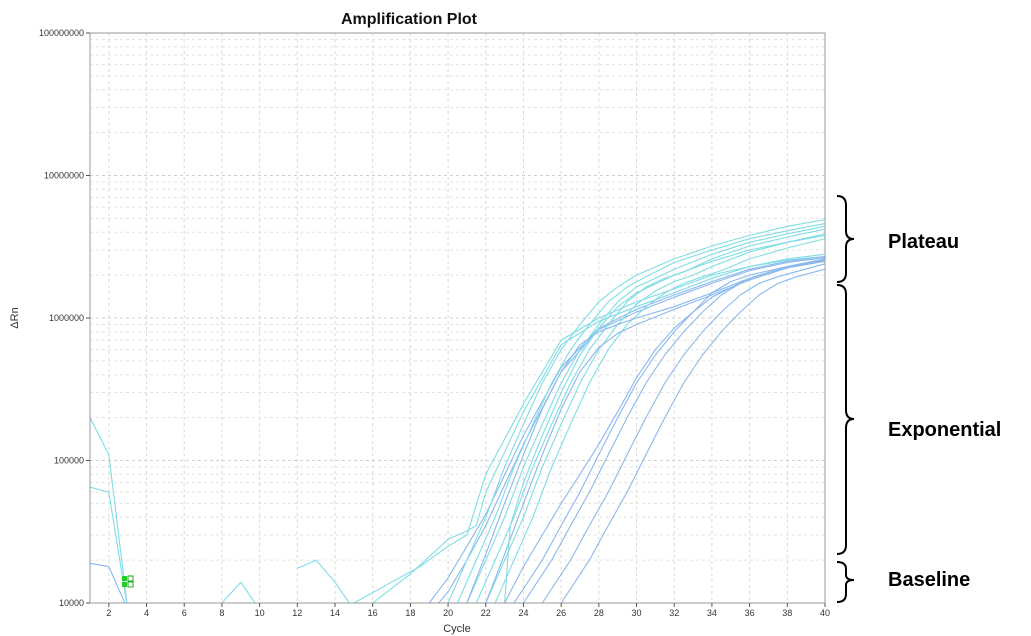 The height and width of the screenshot is (636, 1031). I want to click on y-ticks: 10000 100000 1000000 10000000 100000000, so click(64, 318).